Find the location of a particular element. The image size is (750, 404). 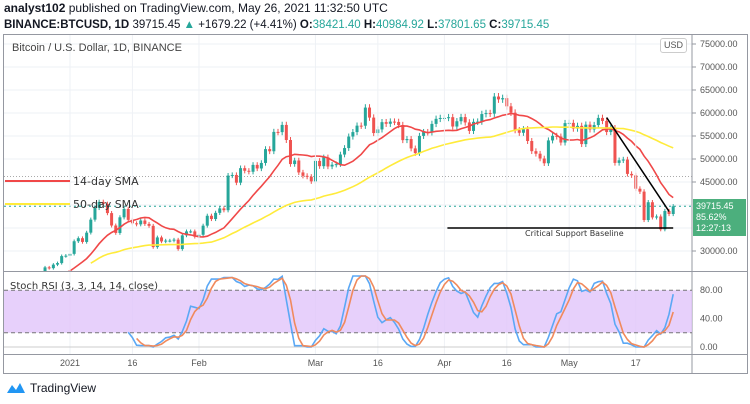

tradingview-logo-icon is located at coordinates (16, 388).